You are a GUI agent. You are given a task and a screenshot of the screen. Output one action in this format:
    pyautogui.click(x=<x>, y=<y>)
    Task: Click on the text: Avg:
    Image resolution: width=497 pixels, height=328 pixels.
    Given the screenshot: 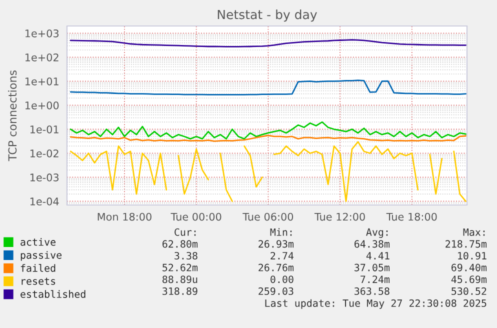 What is the action you would take?
    pyautogui.click(x=377, y=233)
    